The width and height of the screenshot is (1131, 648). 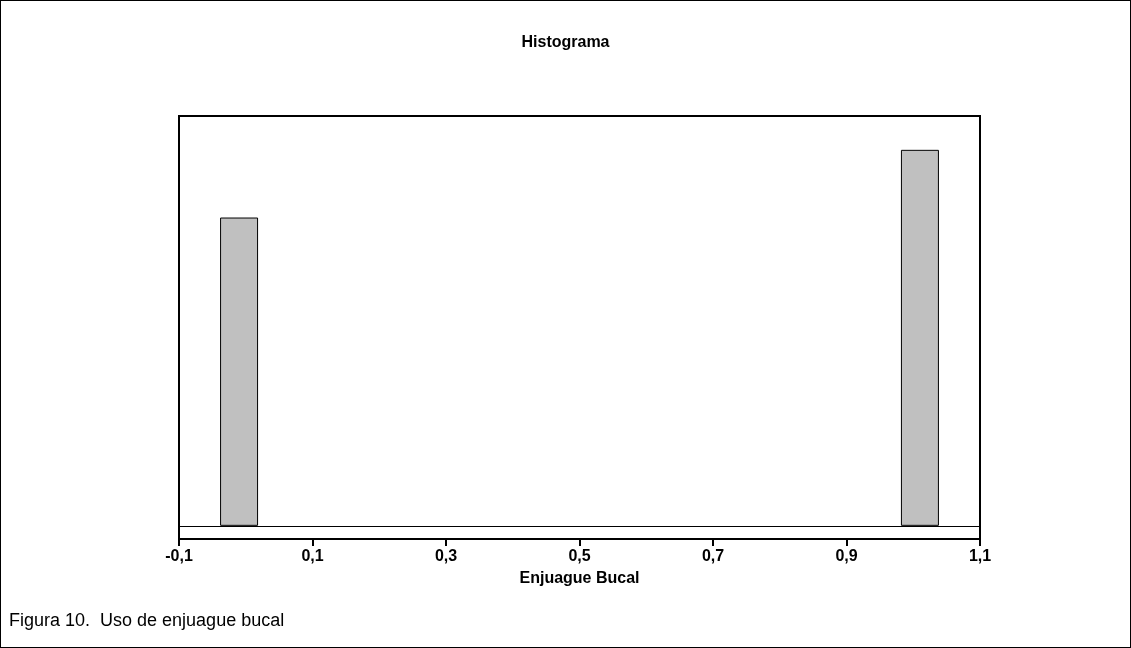 I want to click on x-tick-label: 1,1, so click(x=980, y=555).